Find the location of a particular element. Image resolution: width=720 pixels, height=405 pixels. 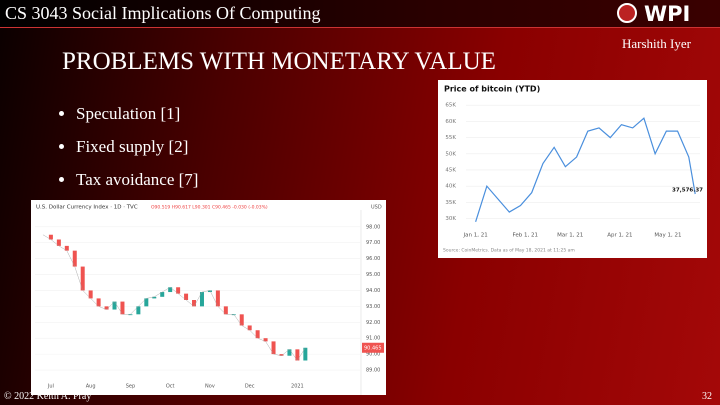

x-tick-label: Nov is located at coordinates (210, 387).